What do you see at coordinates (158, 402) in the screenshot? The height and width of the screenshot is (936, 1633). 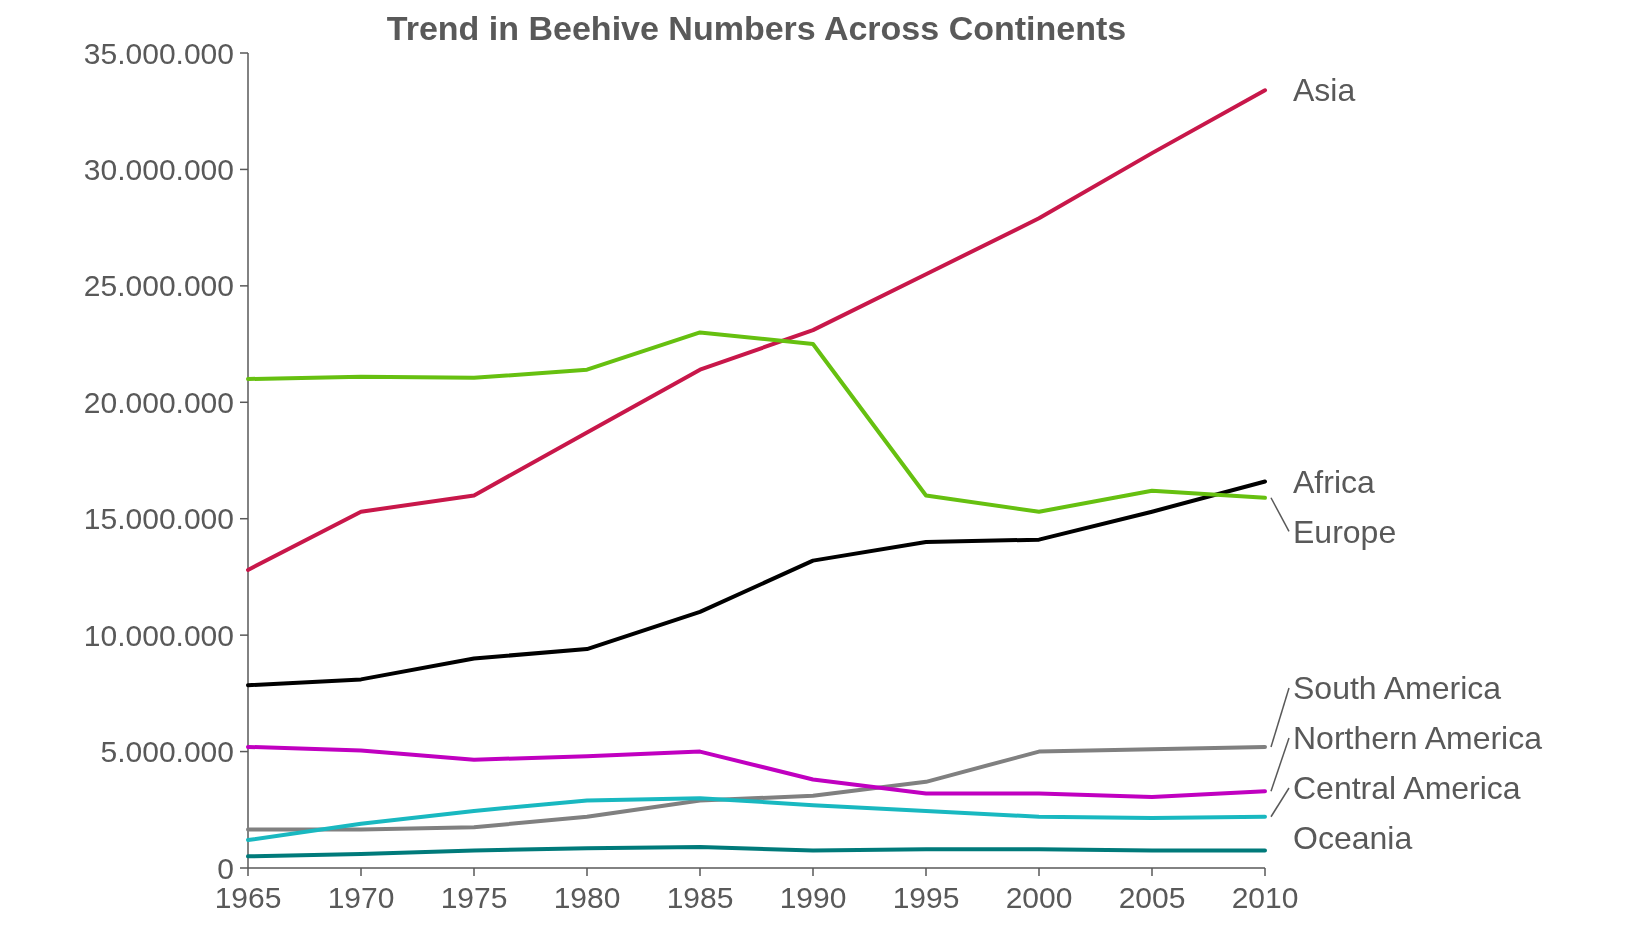 I see `y-tick-label: 20.000.000` at bounding box center [158, 402].